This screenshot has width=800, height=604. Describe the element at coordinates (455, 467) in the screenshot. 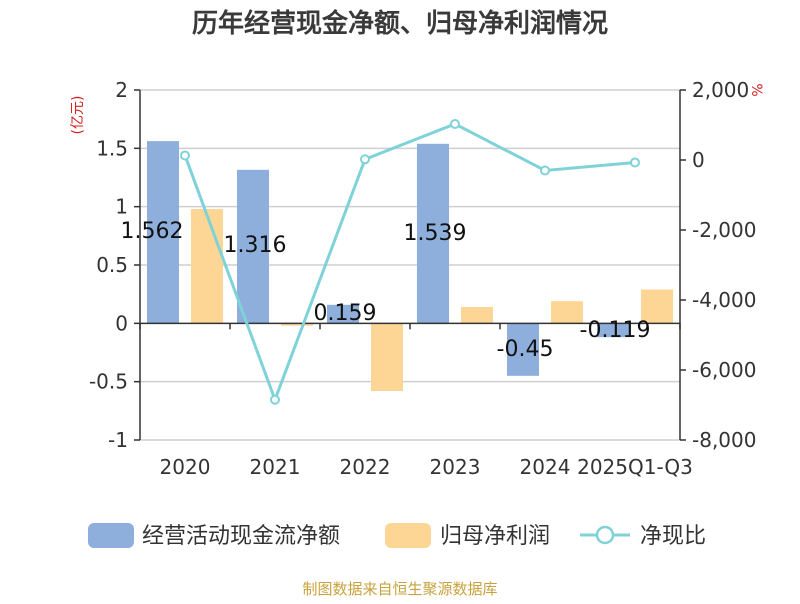

I see `category-label: 2023` at that location.